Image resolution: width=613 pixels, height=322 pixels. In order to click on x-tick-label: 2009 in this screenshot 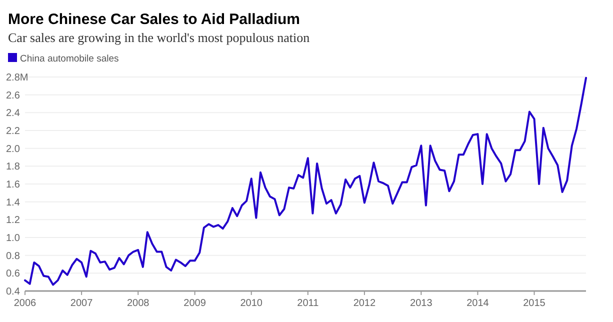, I will do `click(195, 303)`.